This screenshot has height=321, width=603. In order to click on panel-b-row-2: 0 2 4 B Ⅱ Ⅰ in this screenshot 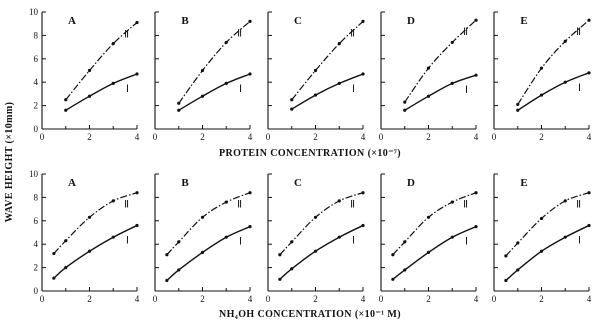, I will do `click(203, 238)`.